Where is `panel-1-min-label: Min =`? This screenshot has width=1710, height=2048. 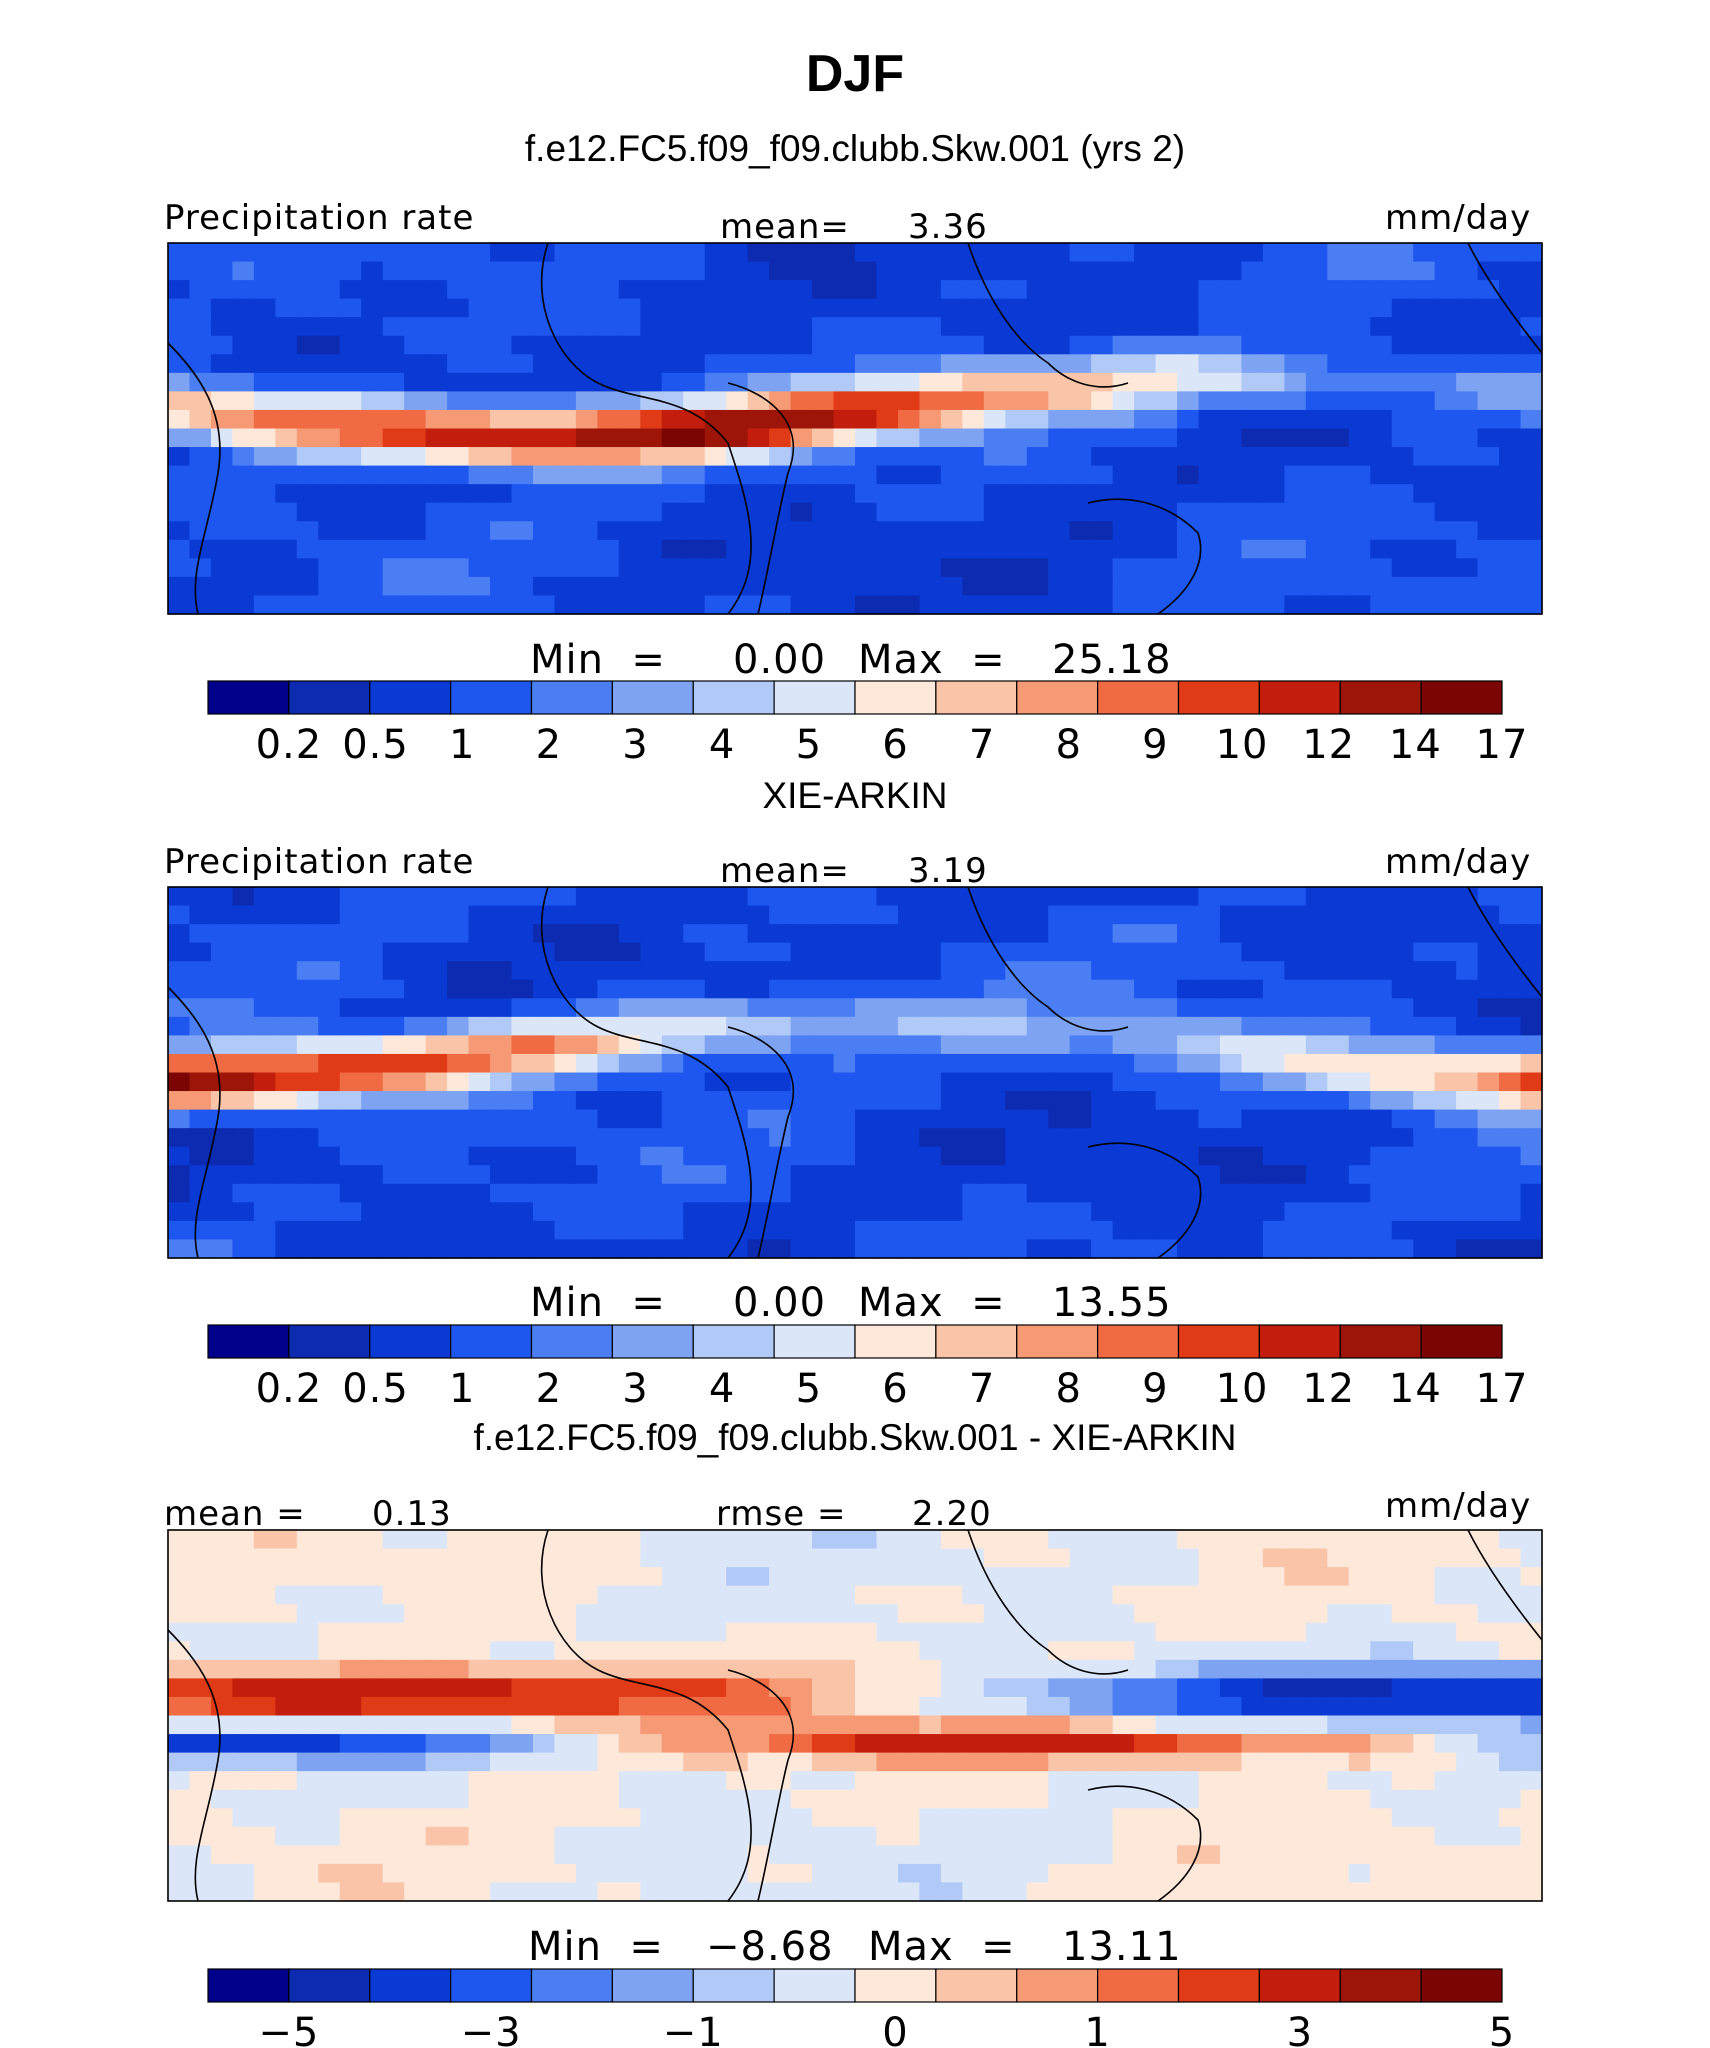 panel-1-min-label: Min = is located at coordinates (598, 660).